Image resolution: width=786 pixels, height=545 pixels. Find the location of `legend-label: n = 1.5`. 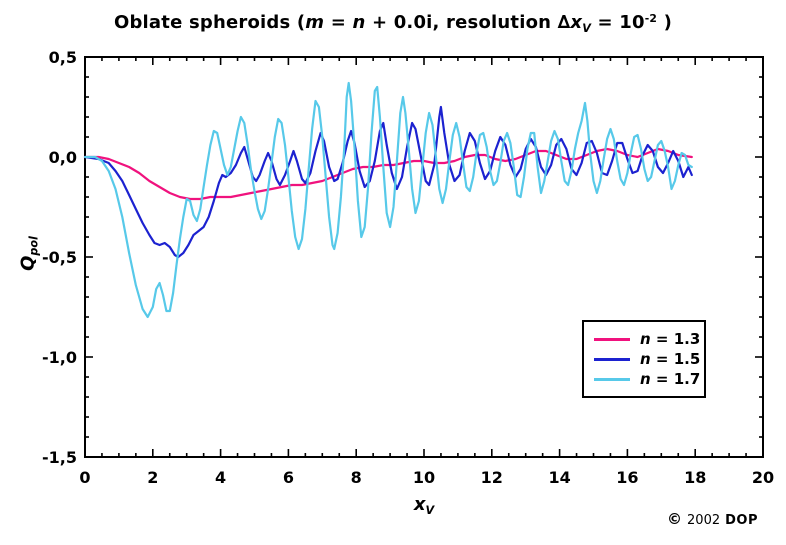

legend-label: n = 1.5 is located at coordinates (670, 359).